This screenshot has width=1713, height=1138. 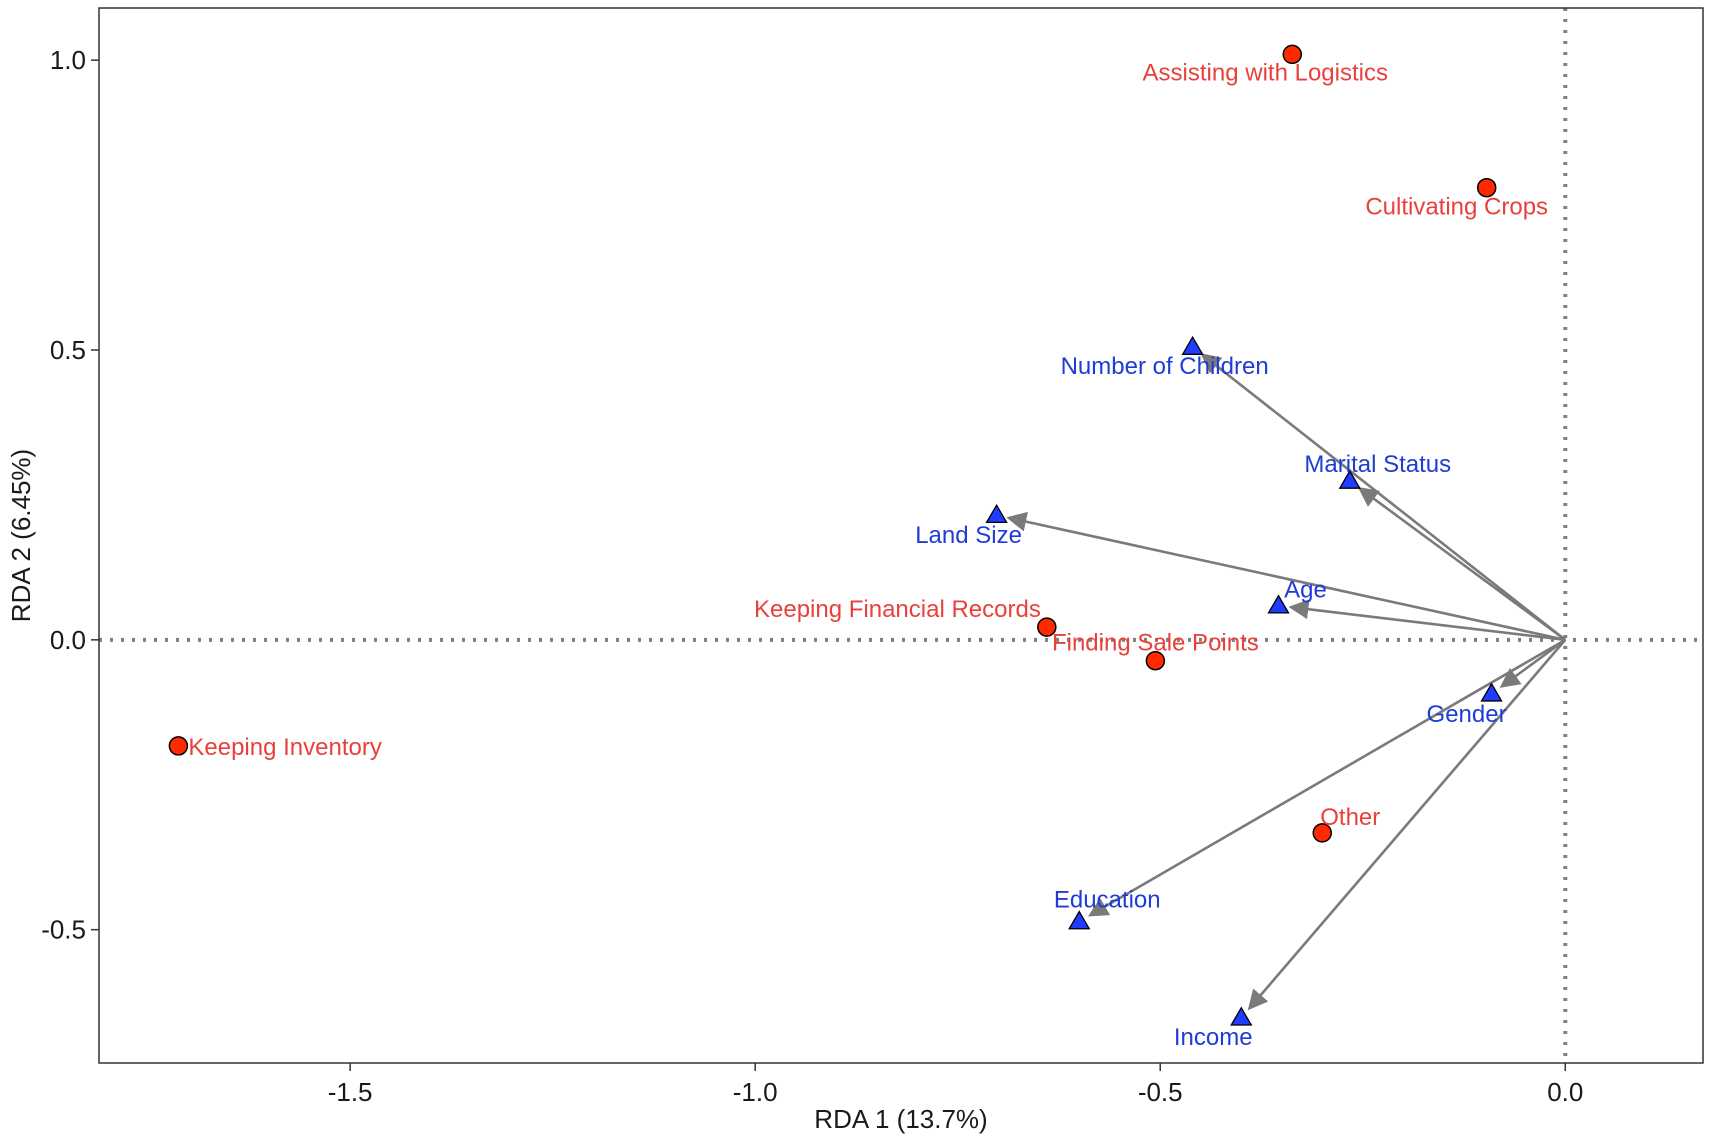 What do you see at coordinates (1467, 714) in the screenshot?
I see `vector-label: Gender` at bounding box center [1467, 714].